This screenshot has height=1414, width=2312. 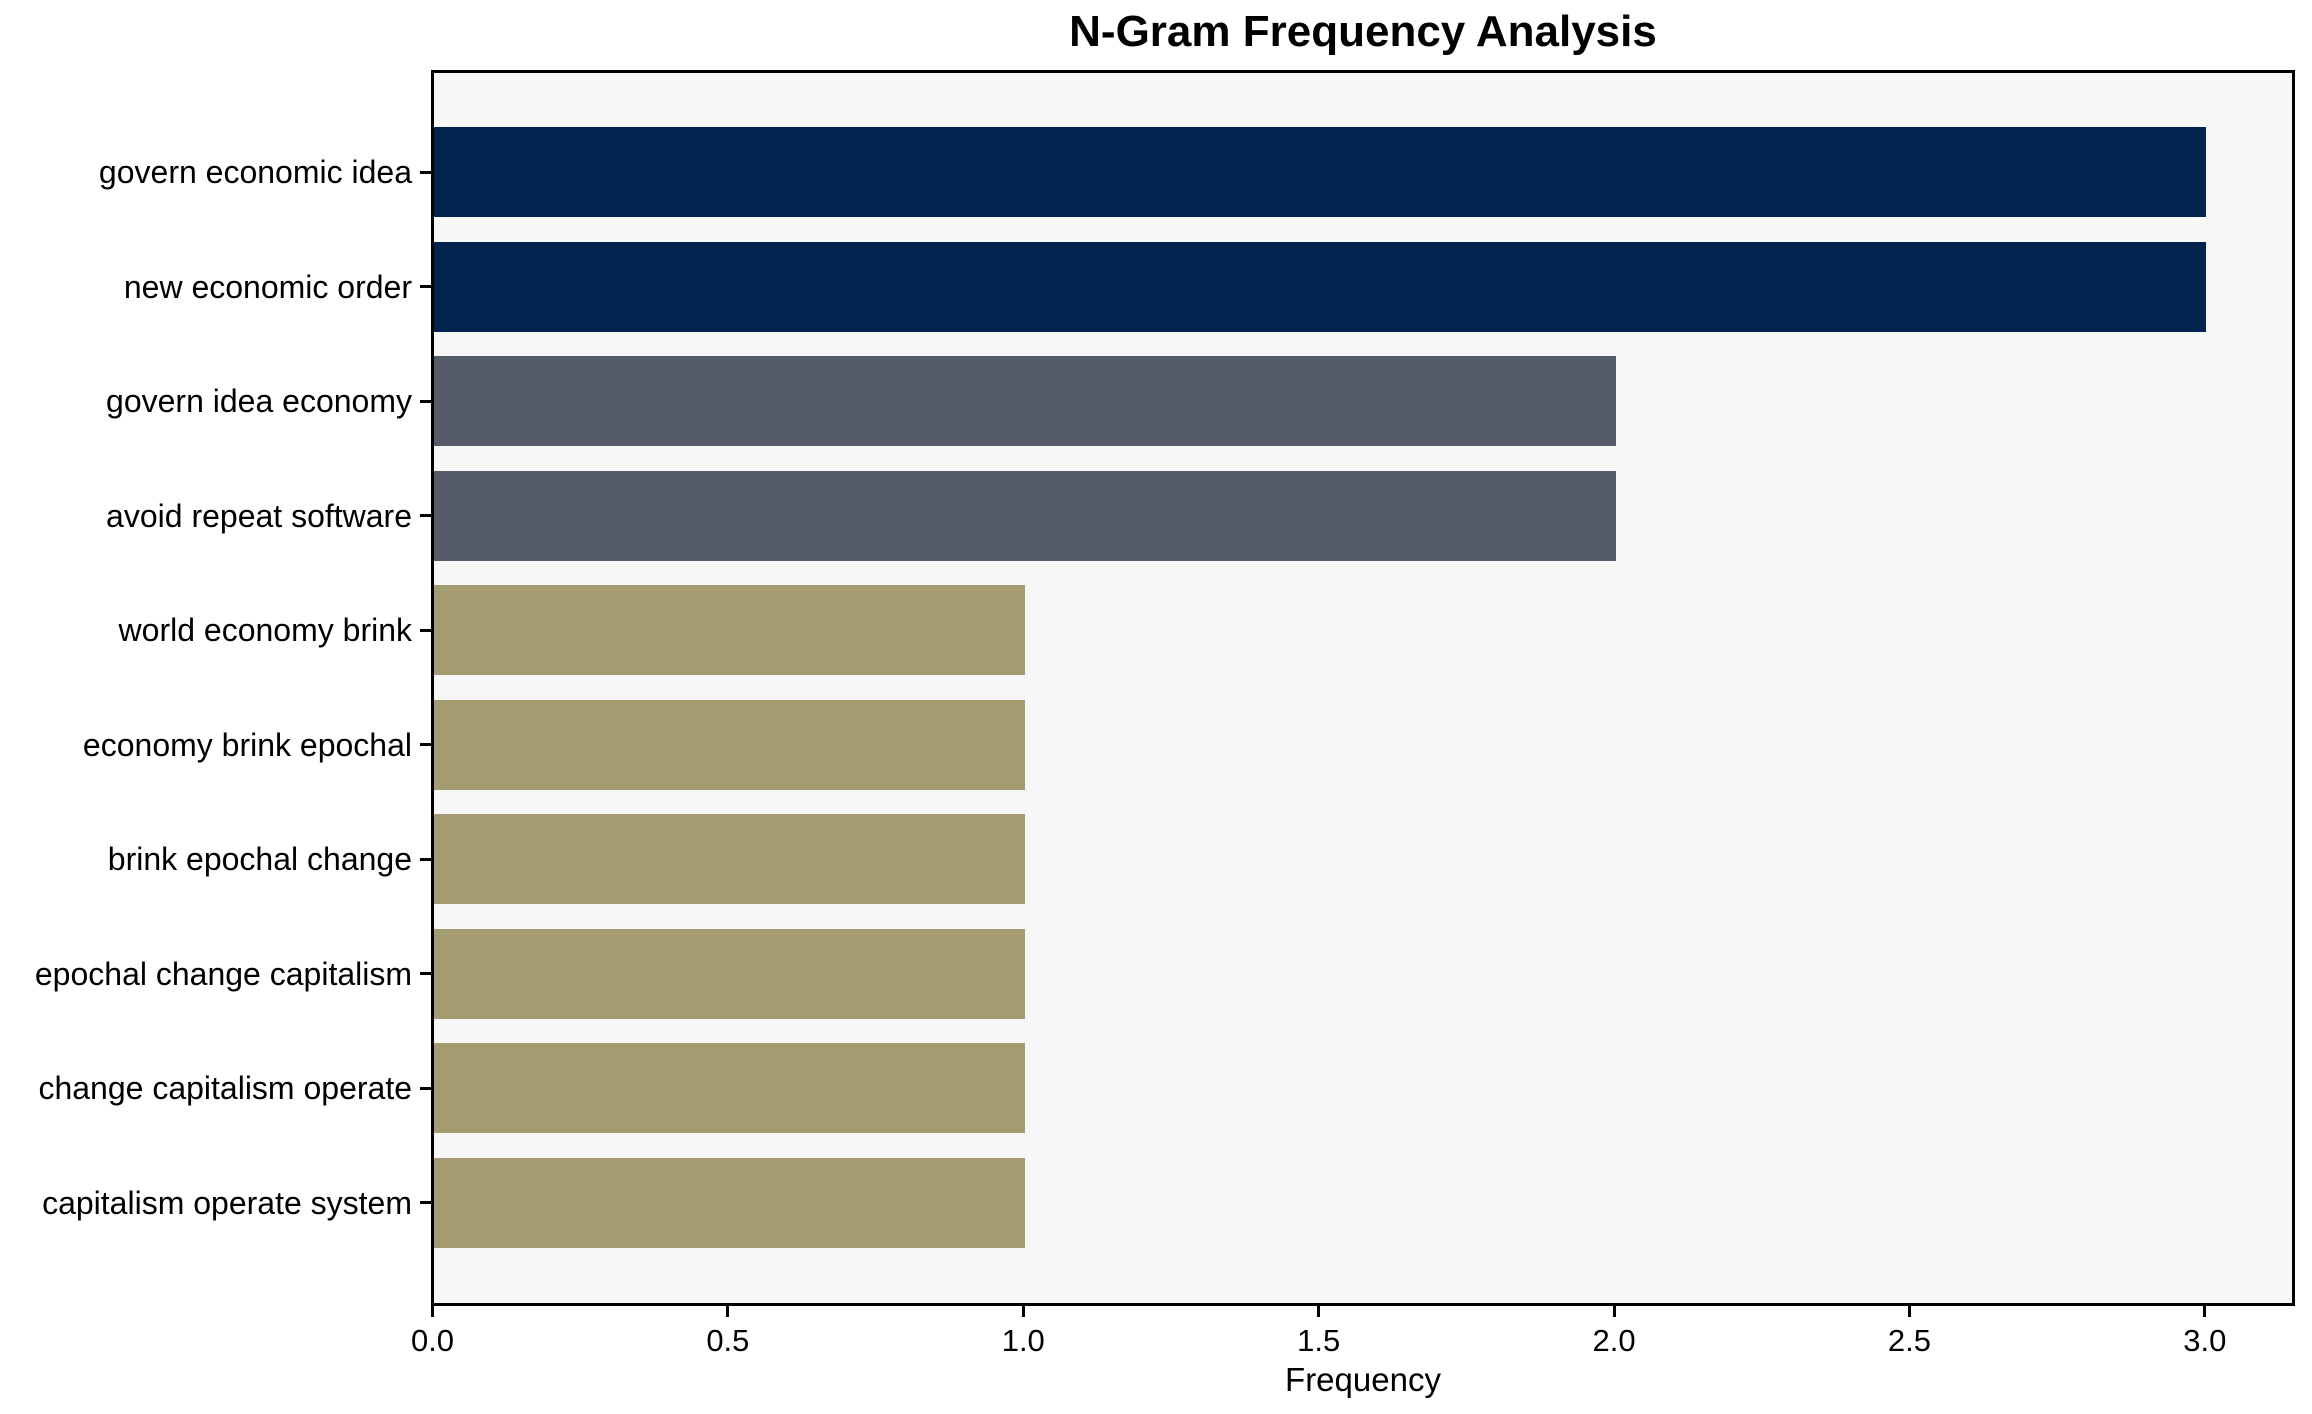 What do you see at coordinates (1909, 1340) in the screenshot?
I see `x-tick-label: 2.5` at bounding box center [1909, 1340].